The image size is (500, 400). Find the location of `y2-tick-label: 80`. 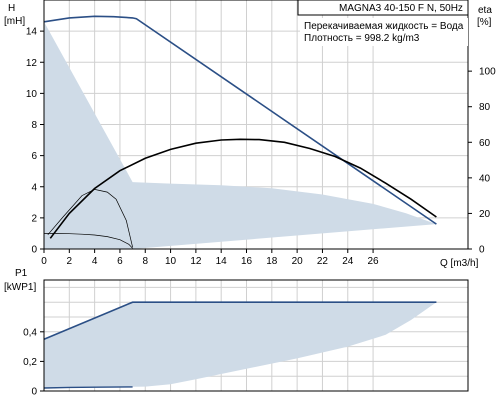

y2-tick-label: 80 is located at coordinates (485, 107).